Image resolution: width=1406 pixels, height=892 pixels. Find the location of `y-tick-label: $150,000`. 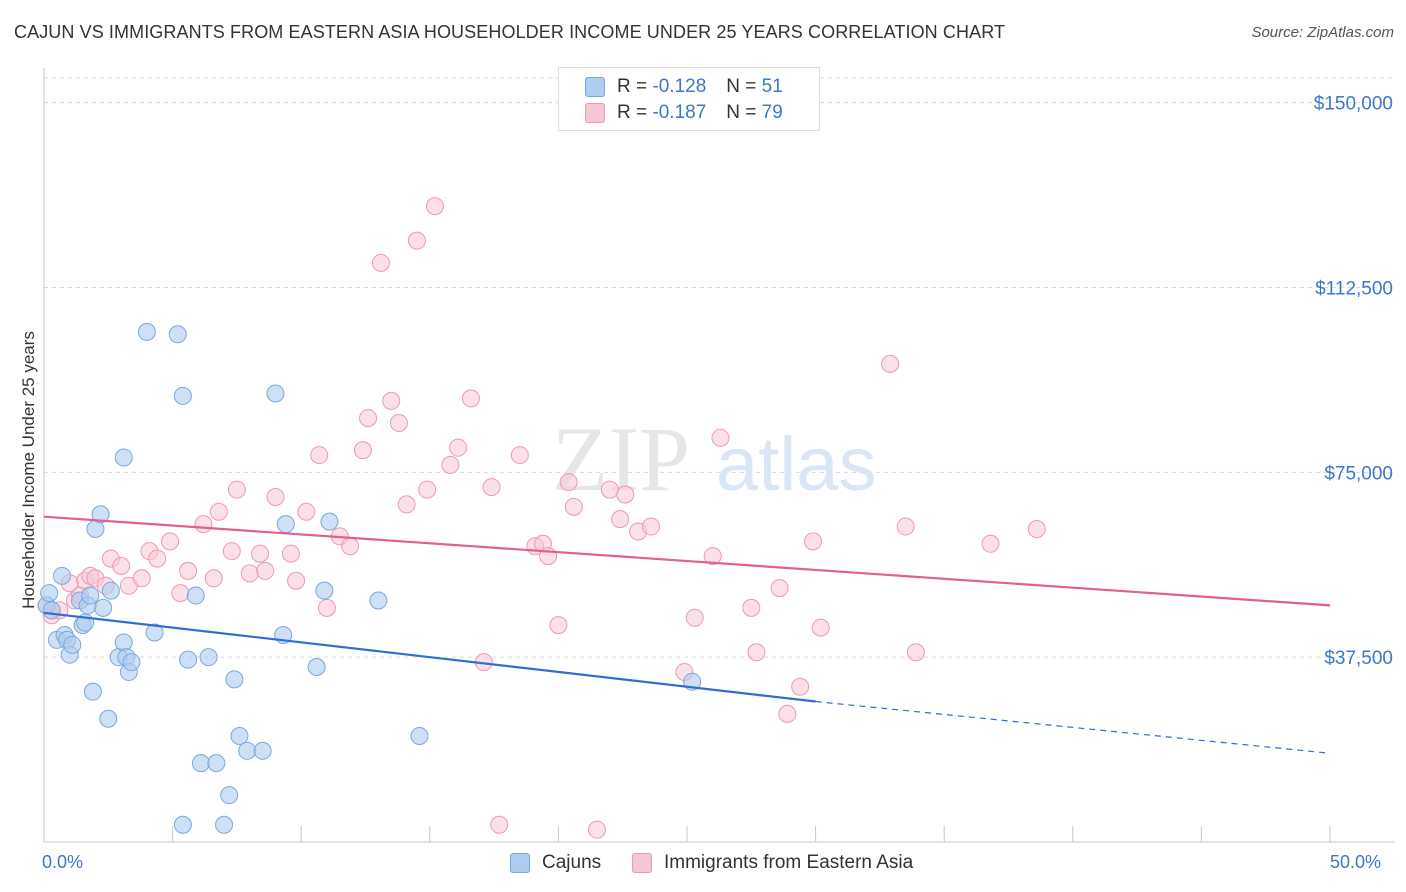

y-tick-label: $150,000 is located at coordinates (1353, 104).